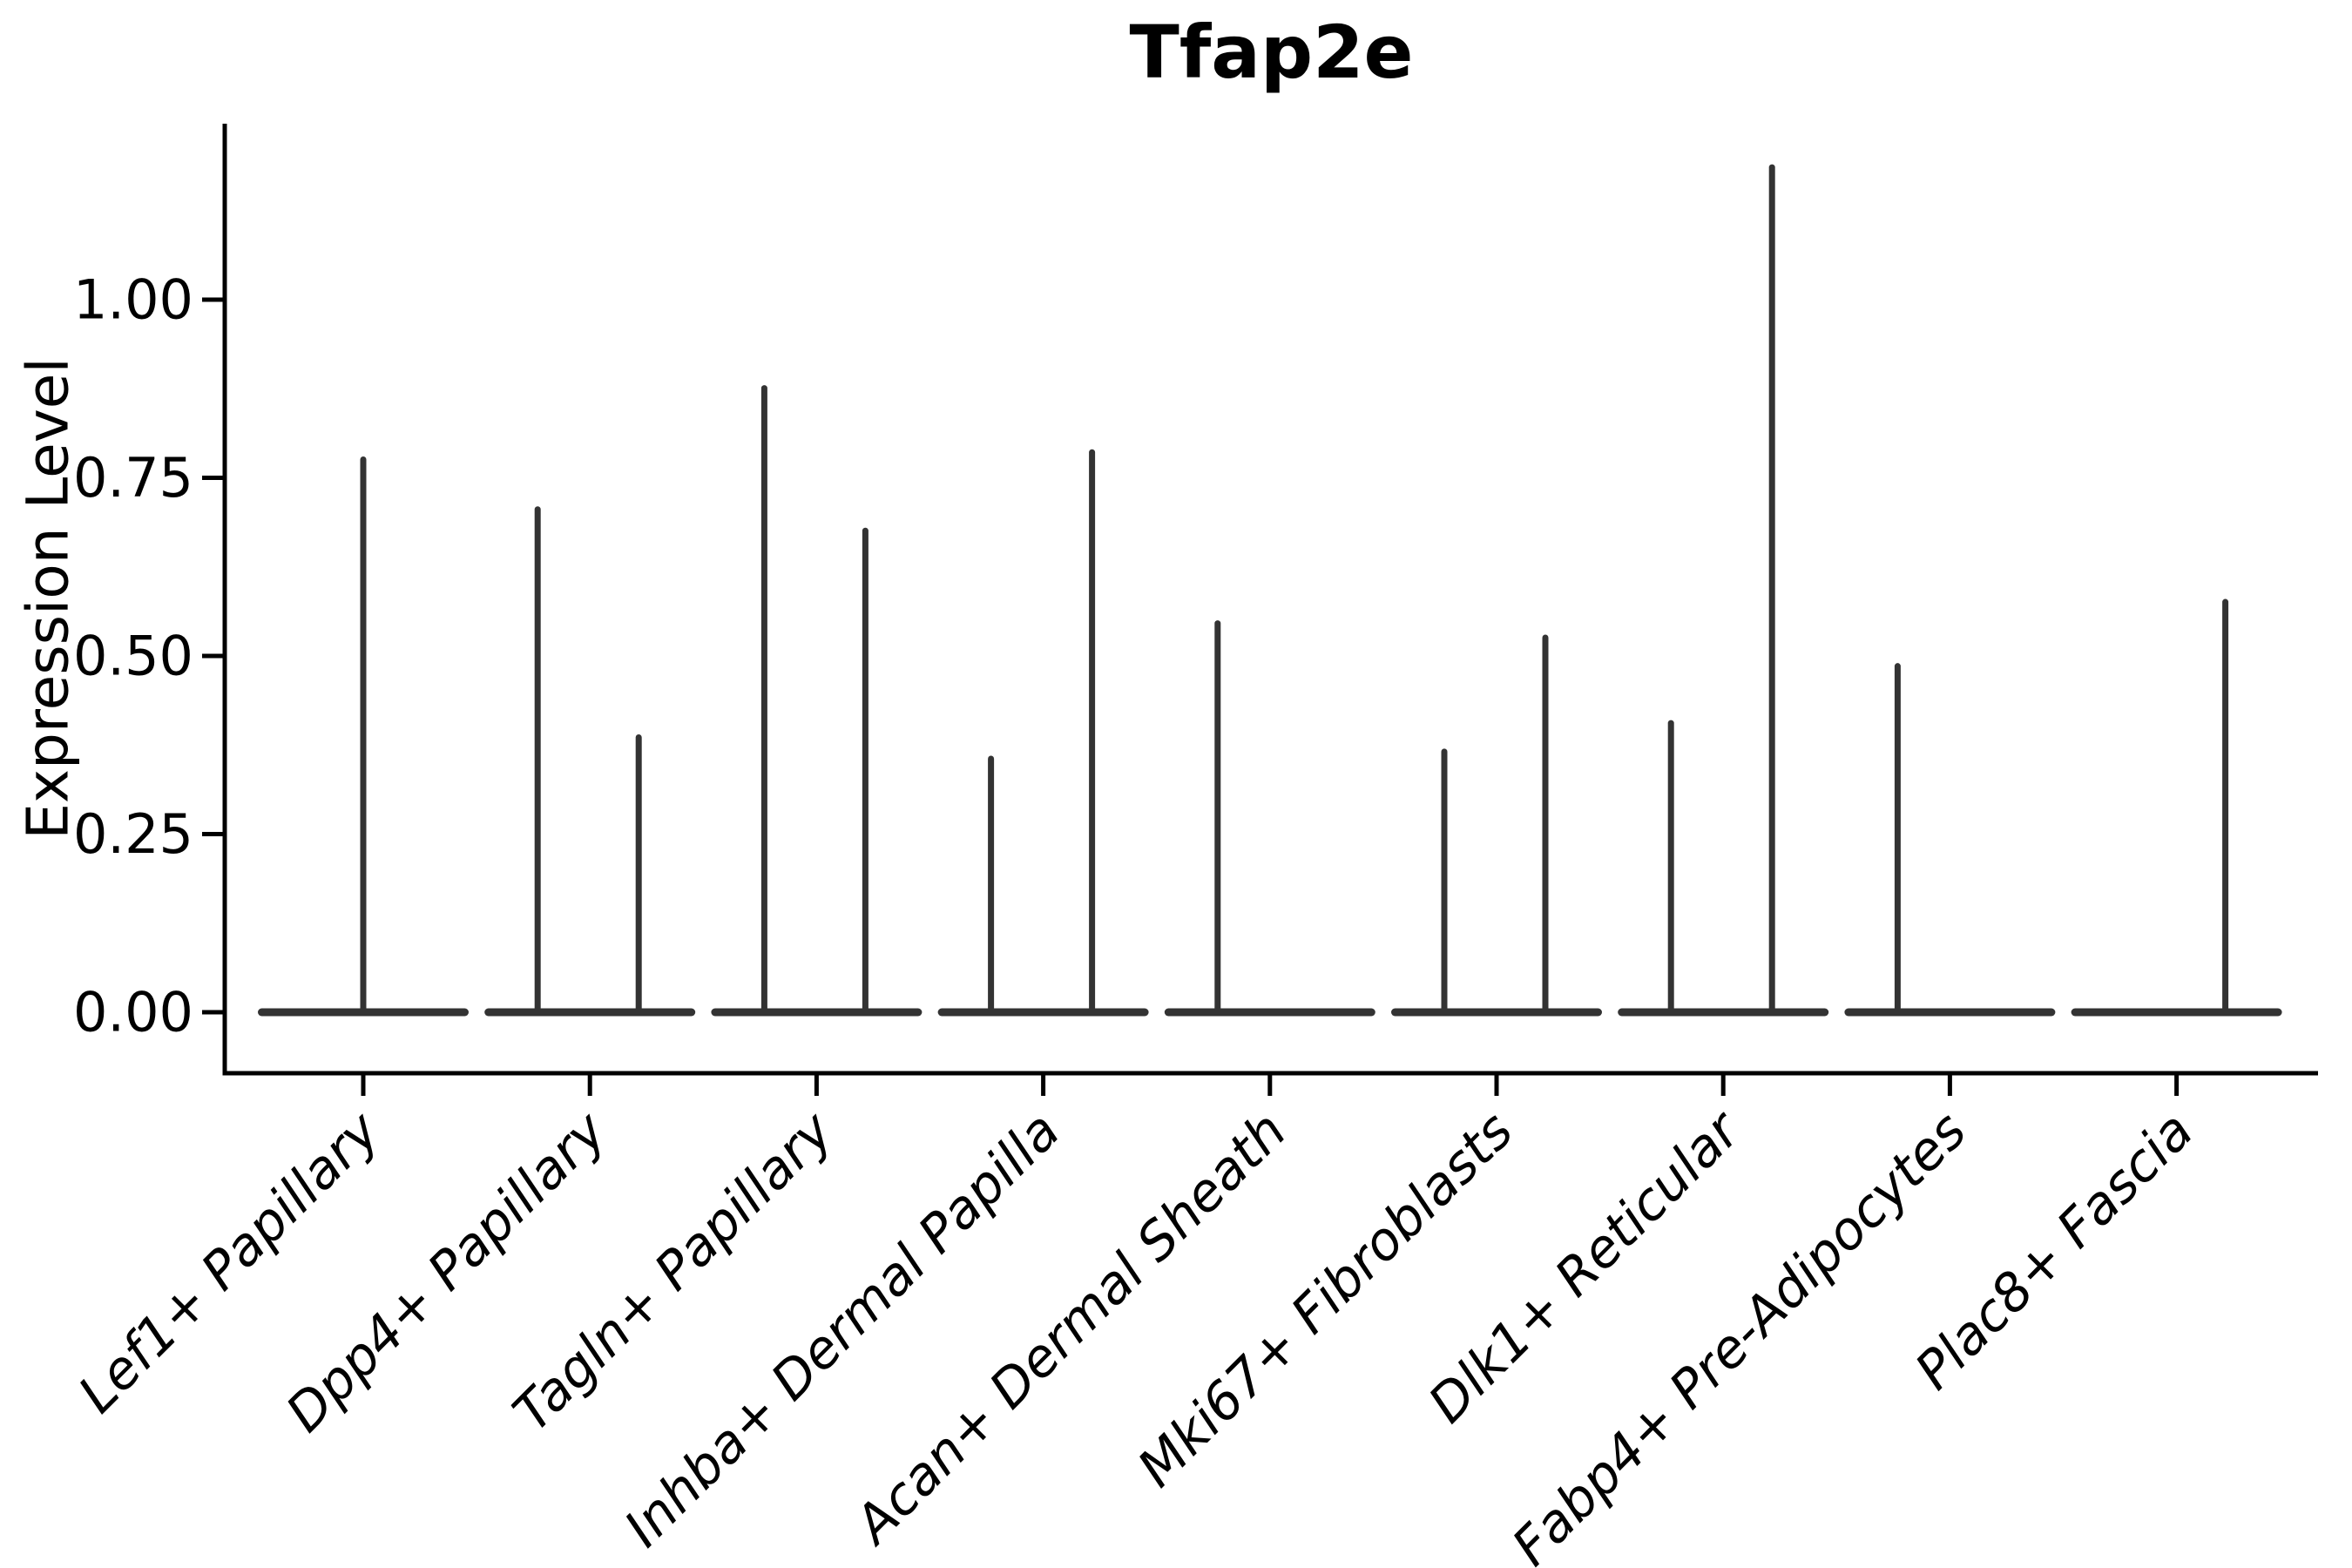 This screenshot has width=2352, height=1568. Describe the element at coordinates (1739, 1334) in the screenshot. I see `x-tick-label: Fabp4+ Pre-Adipocytes` at that location.